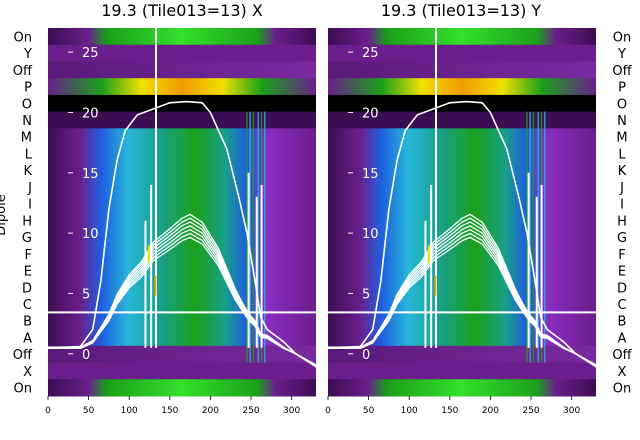 The height and width of the screenshot is (440, 640). Describe the element at coordinates (250, 411) in the screenshot. I see `x-tick-label: 250` at that location.